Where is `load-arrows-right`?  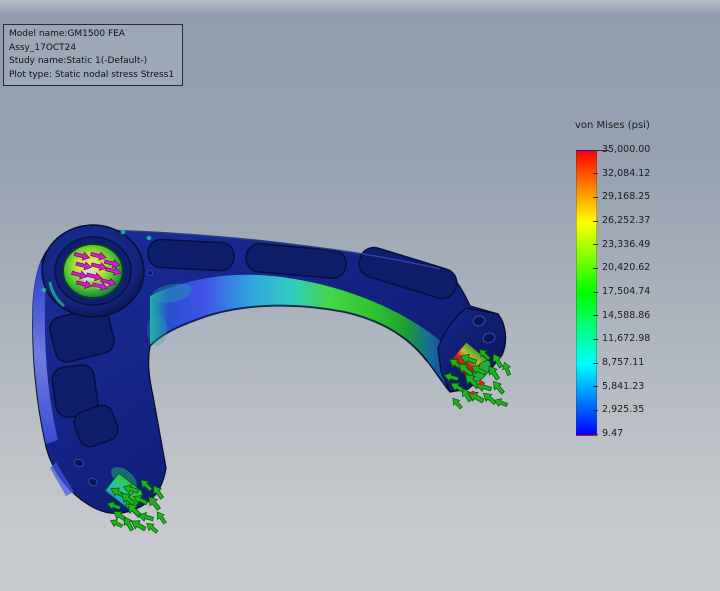
load-arrows-right is located at coordinates (478, 378).